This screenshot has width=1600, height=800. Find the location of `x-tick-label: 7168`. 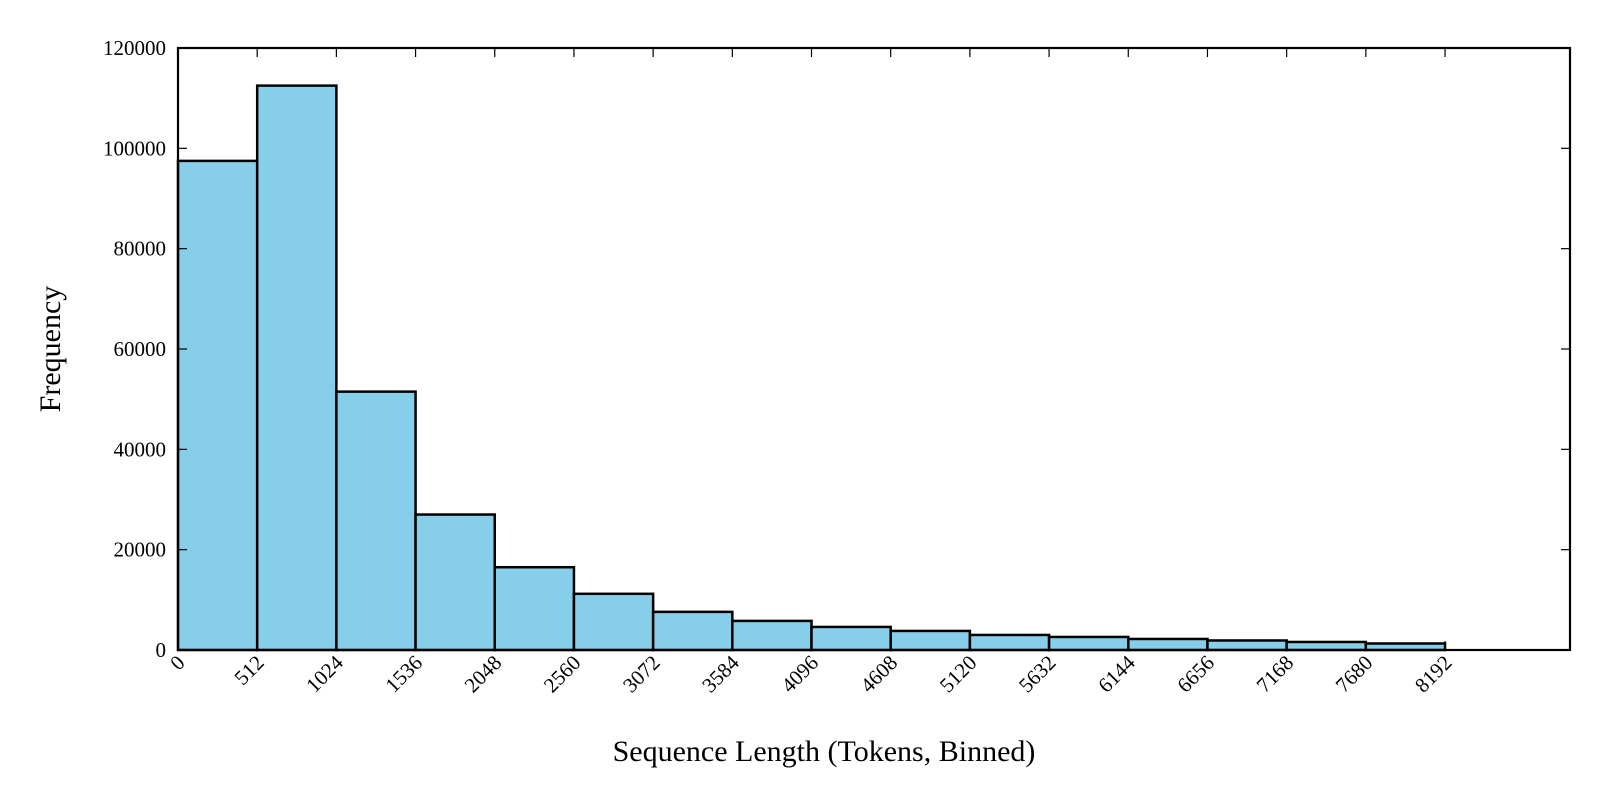

x-tick-label: 7168 is located at coordinates (1275, 674).